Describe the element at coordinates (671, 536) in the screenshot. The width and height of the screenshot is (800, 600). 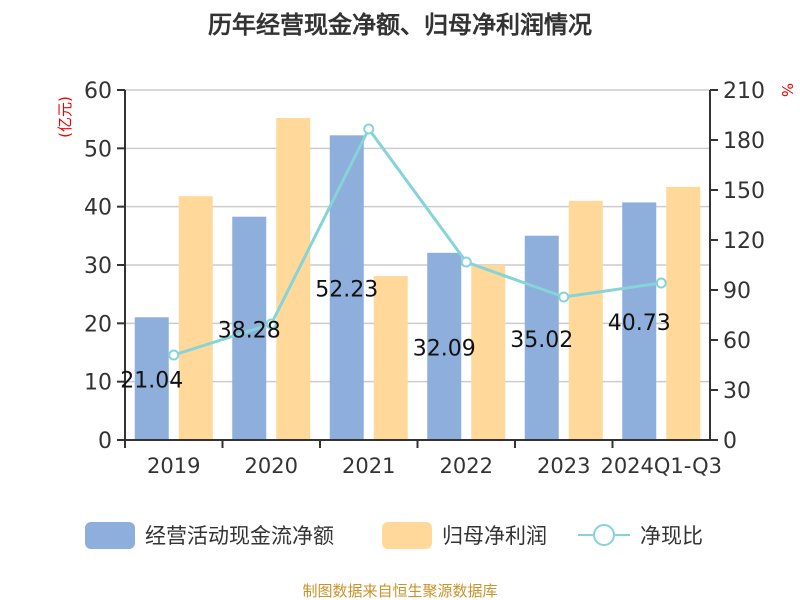
I see `legend-label-ratio: 净现比` at that location.